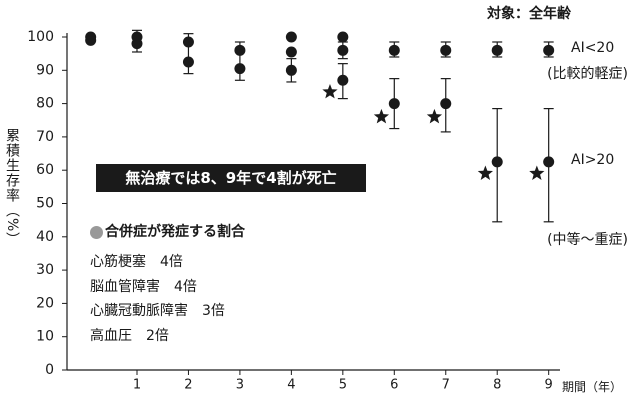 The image size is (640, 401). Describe the element at coordinates (45, 270) in the screenshot. I see `y-tick-label: 30` at that location.